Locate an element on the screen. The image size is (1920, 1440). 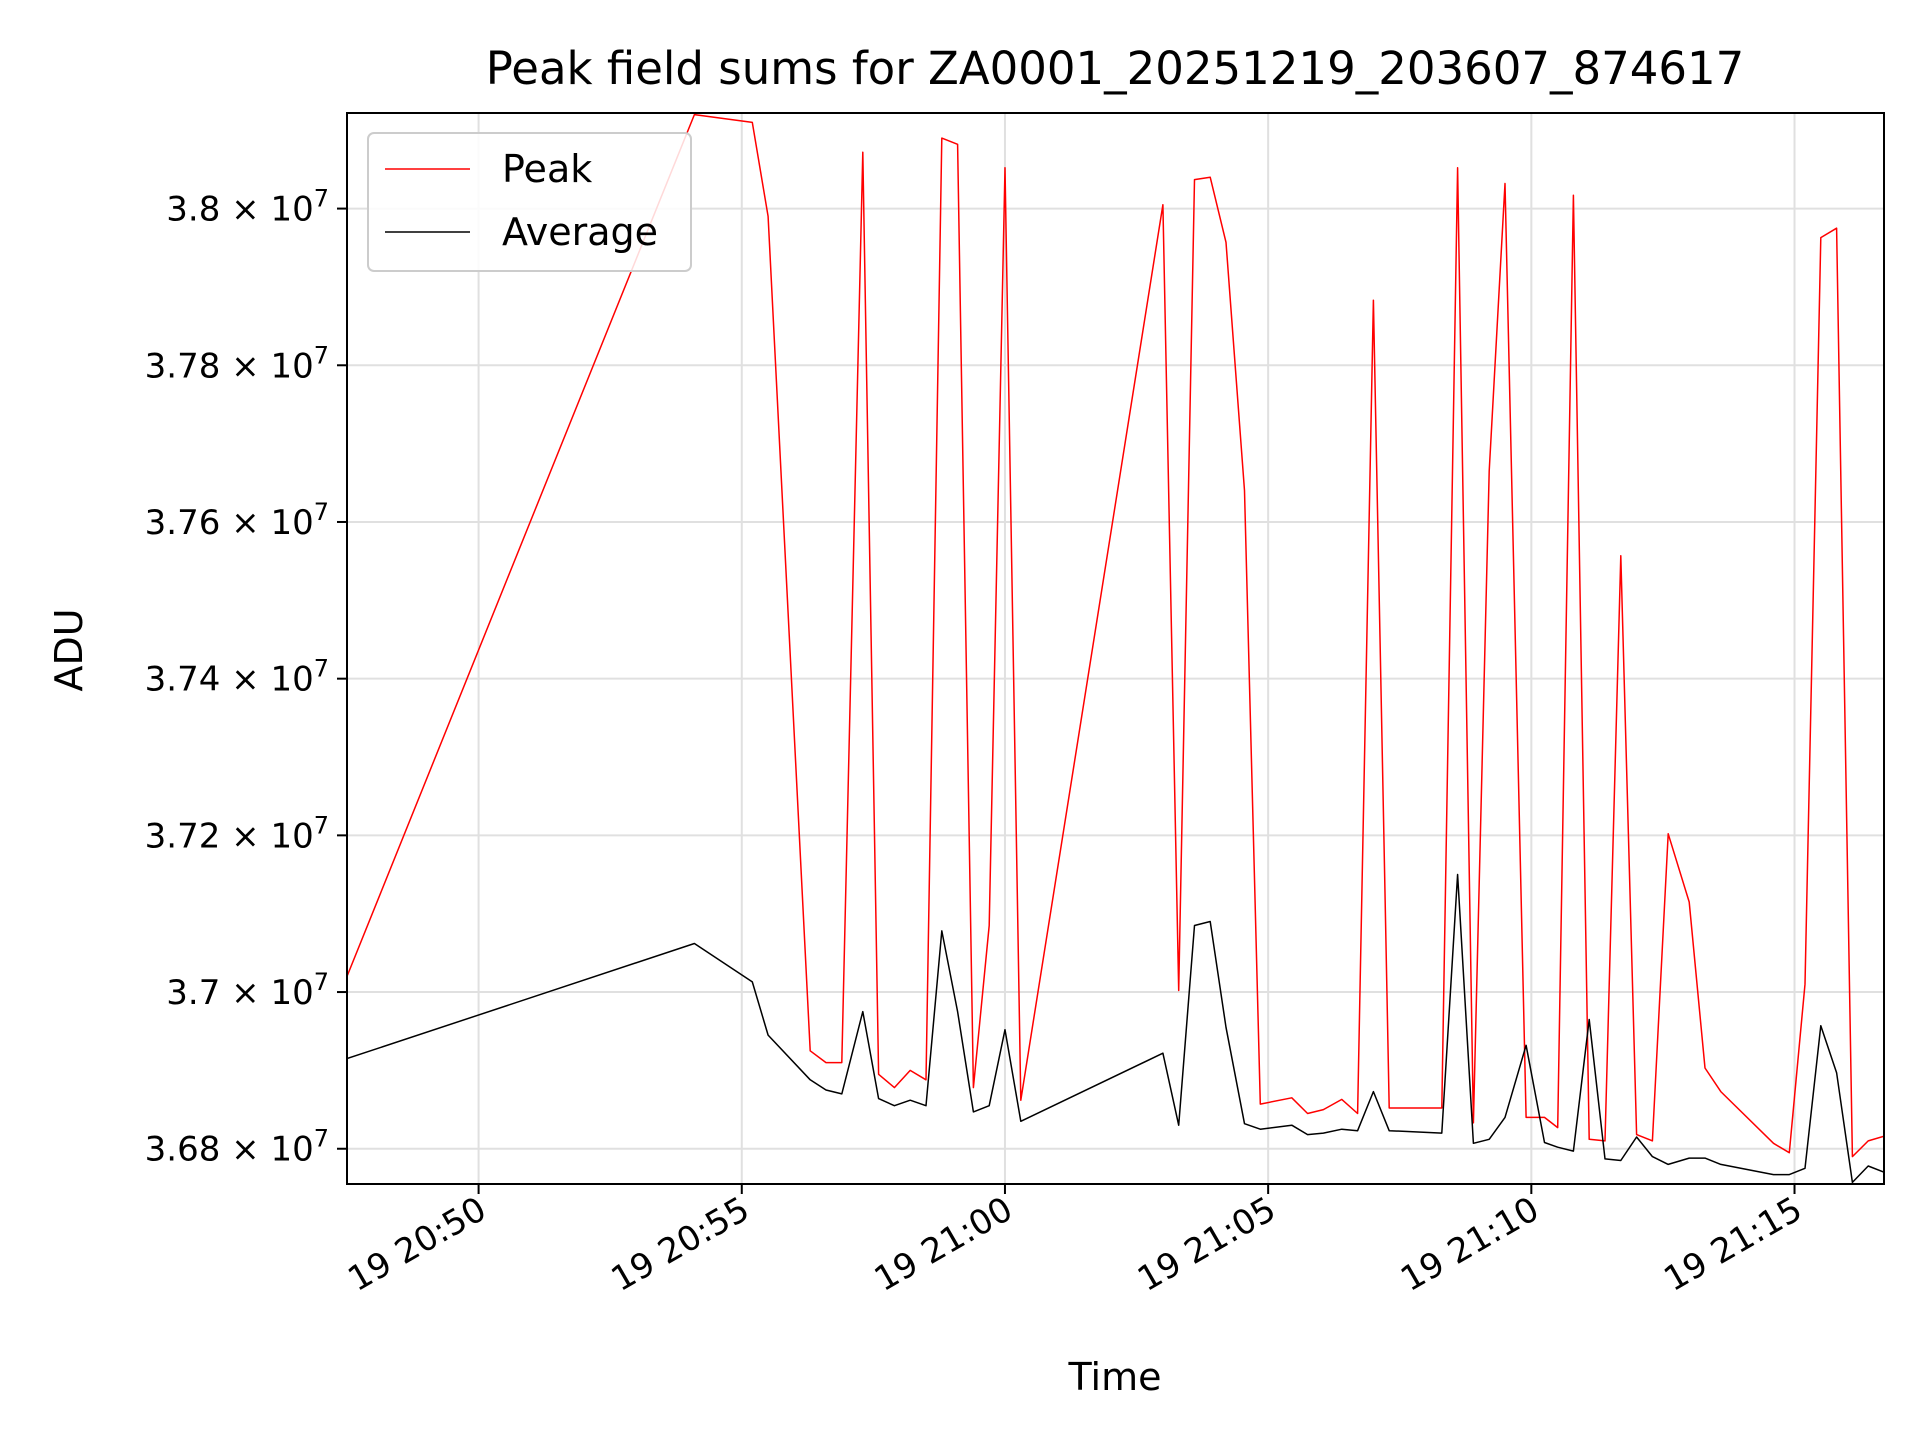
y-tick-label: 3.74 × 107 is located at coordinates (237, 677).